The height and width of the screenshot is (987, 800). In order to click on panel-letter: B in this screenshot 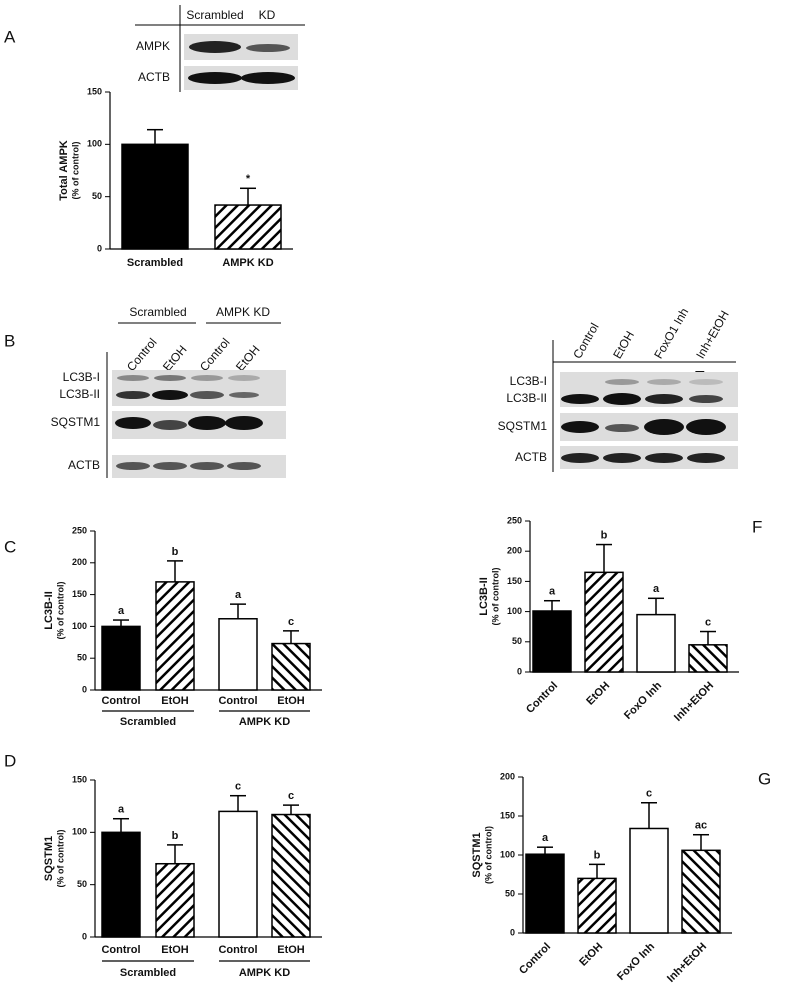, I will do `click(9, 340)`.